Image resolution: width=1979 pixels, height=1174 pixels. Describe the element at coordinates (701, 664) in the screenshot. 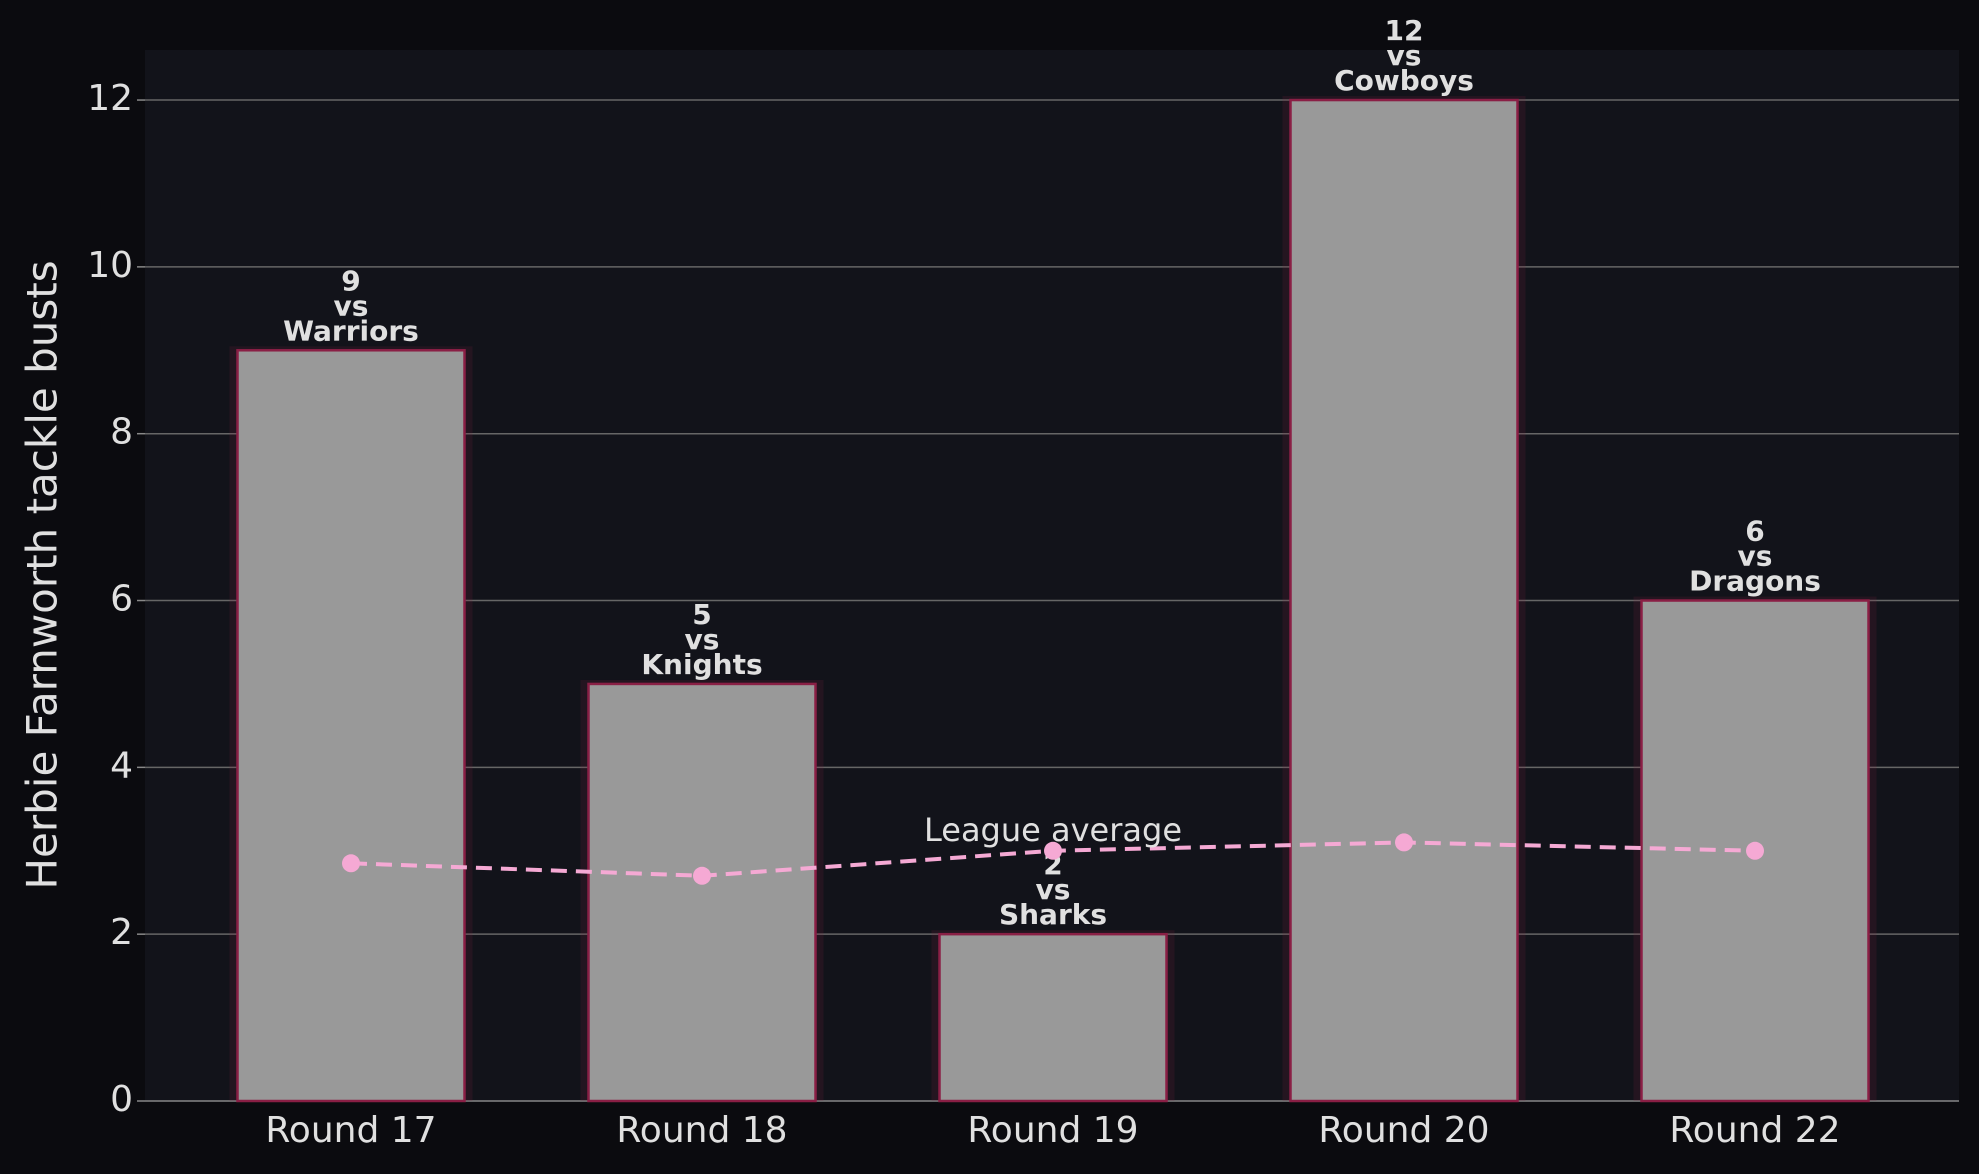

I see `opponent-label: Knights` at that location.